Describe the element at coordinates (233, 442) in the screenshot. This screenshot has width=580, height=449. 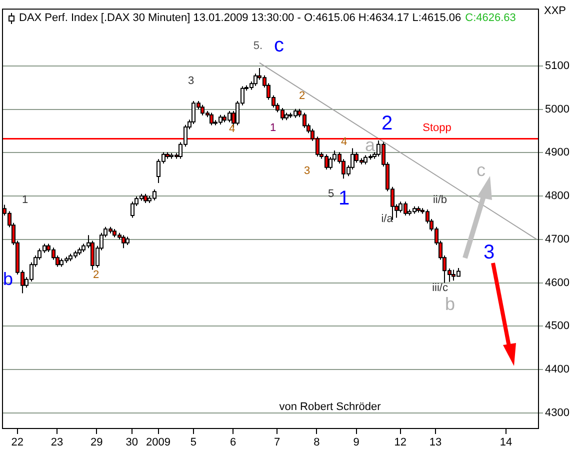
I see `x-tick-label: 6` at that location.